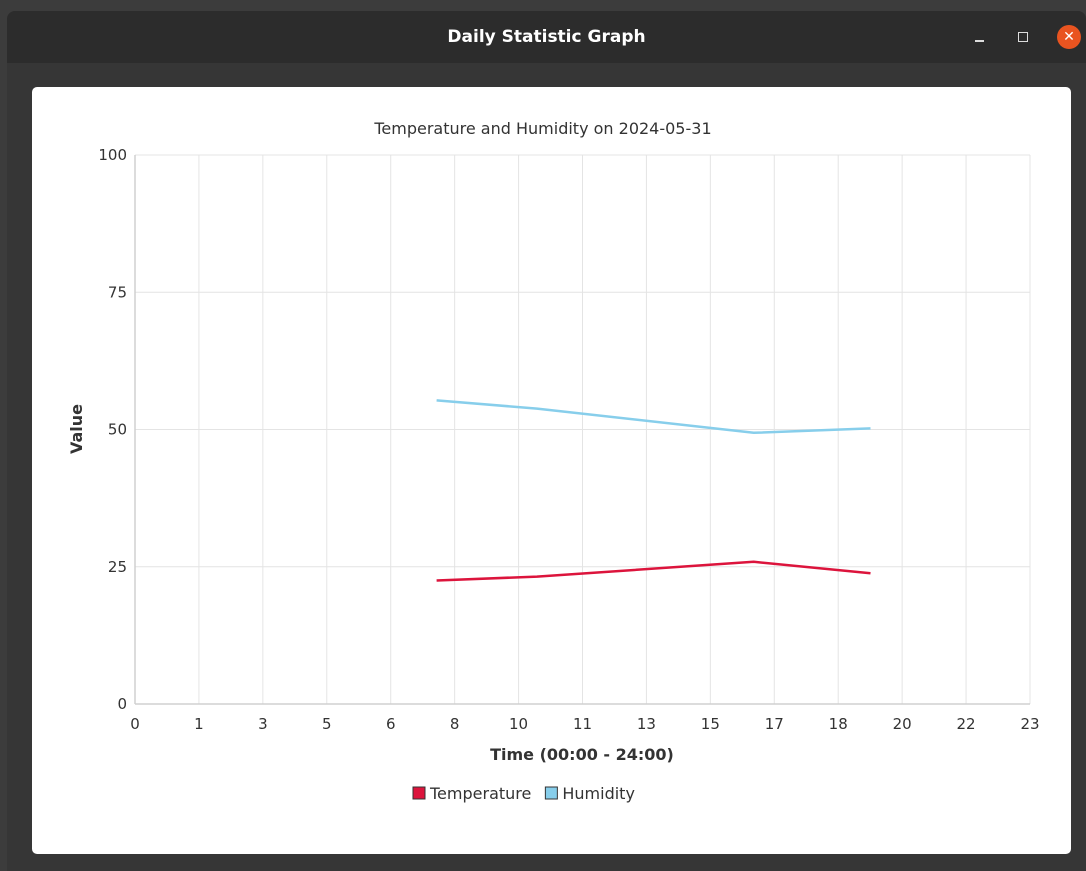  What do you see at coordinates (582, 754) in the screenshot?
I see `x-axis-label: Time (00:00 - 24:00)` at bounding box center [582, 754].